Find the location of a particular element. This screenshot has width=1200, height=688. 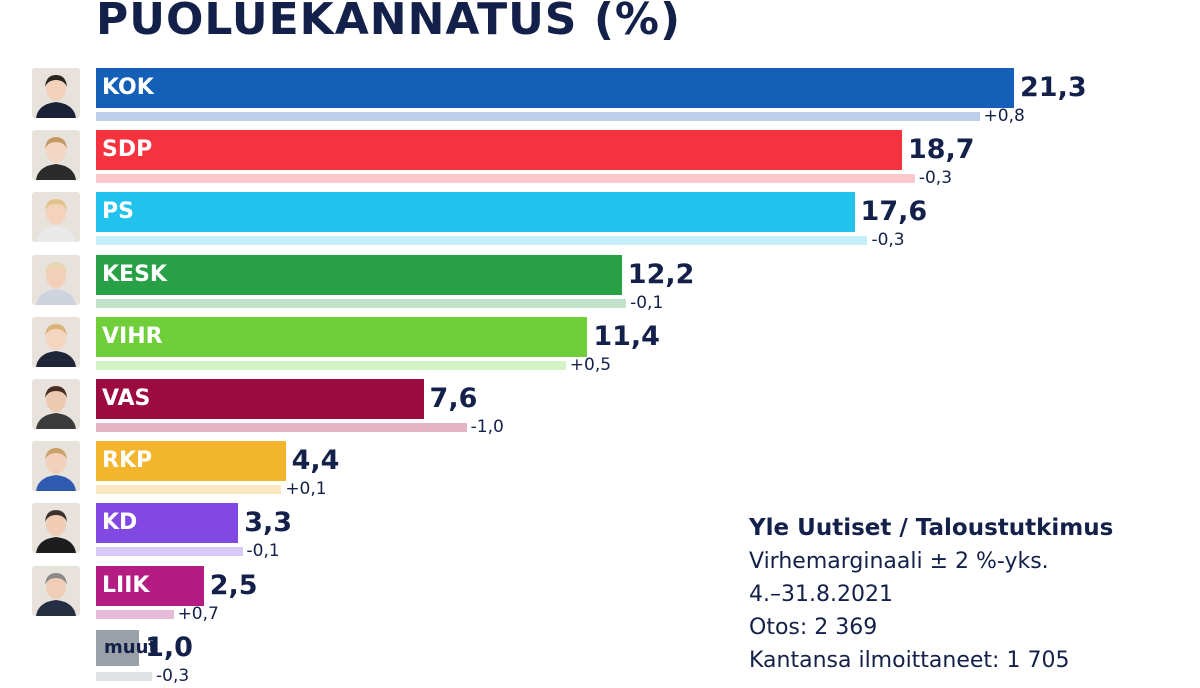

bar-row-kesk: KESK 12,2 -0,1 is located at coordinates (600, 284).